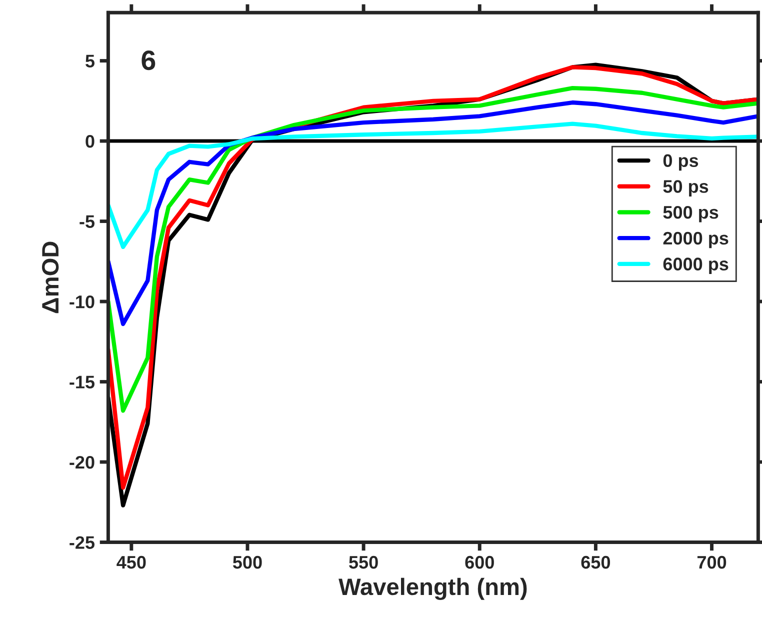  I want to click on y-tick-label: -20, so click(82, 462).